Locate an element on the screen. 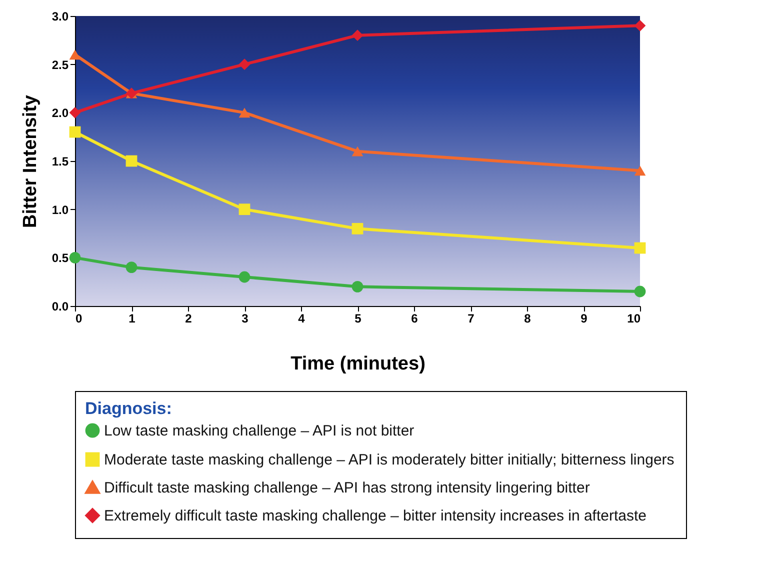 The width and height of the screenshot is (779, 575). y-tick-label: 0.5 is located at coordinates (60, 258).